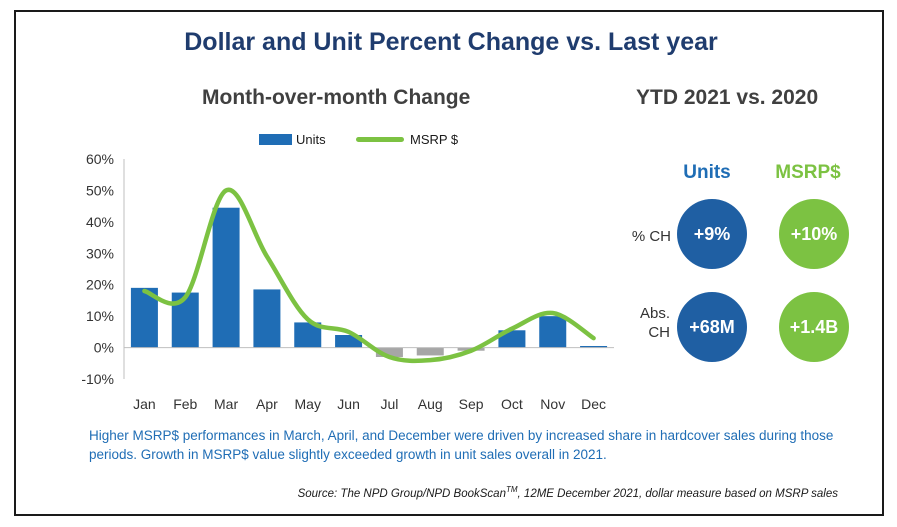 This screenshot has height=527, width=897. What do you see at coordinates (471, 404) in the screenshot?
I see `x-tick-label: Sep` at bounding box center [471, 404].